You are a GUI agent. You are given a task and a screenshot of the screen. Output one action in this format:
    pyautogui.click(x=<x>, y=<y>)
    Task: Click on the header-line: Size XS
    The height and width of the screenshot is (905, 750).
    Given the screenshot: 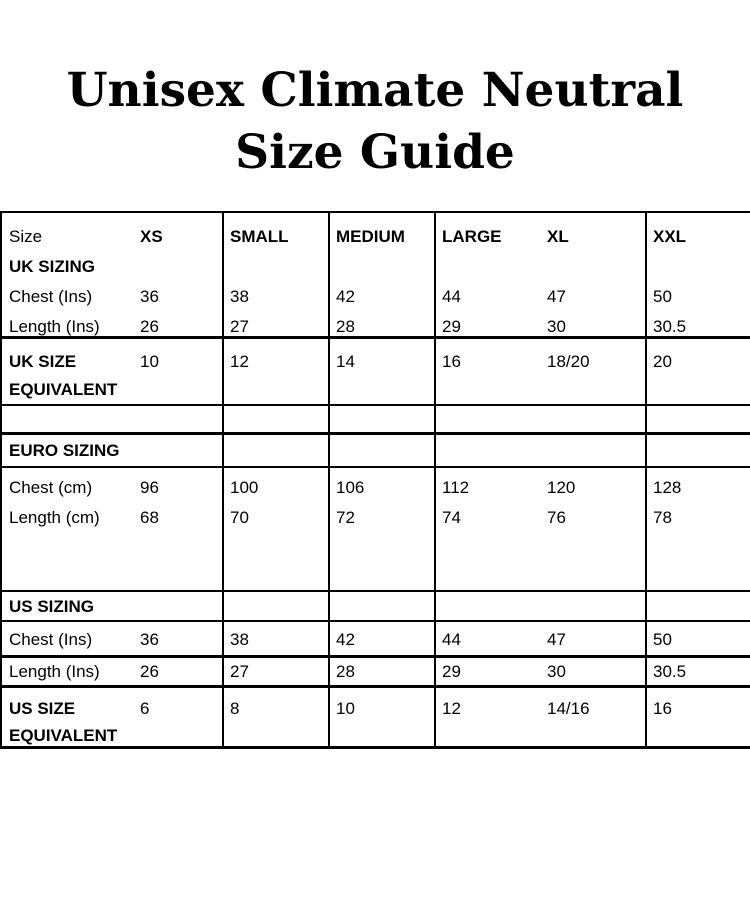 What is the action you would take?
    pyautogui.click(x=115, y=237)
    